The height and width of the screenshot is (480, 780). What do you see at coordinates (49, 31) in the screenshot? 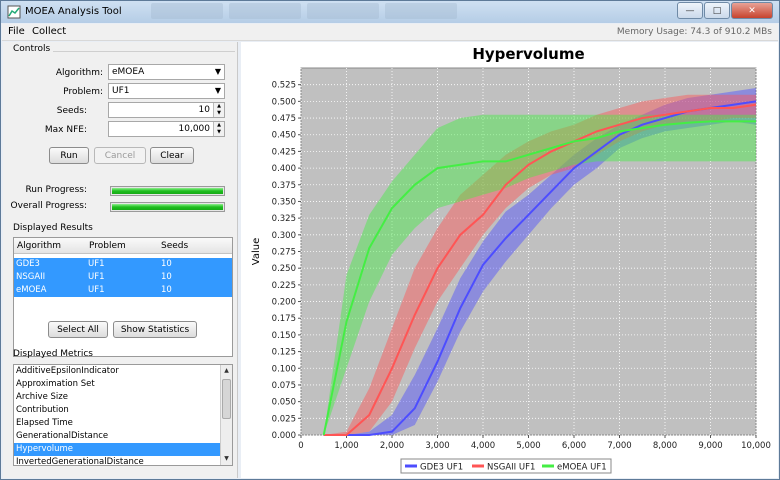
I see `menu-collect: Collect` at bounding box center [49, 31].